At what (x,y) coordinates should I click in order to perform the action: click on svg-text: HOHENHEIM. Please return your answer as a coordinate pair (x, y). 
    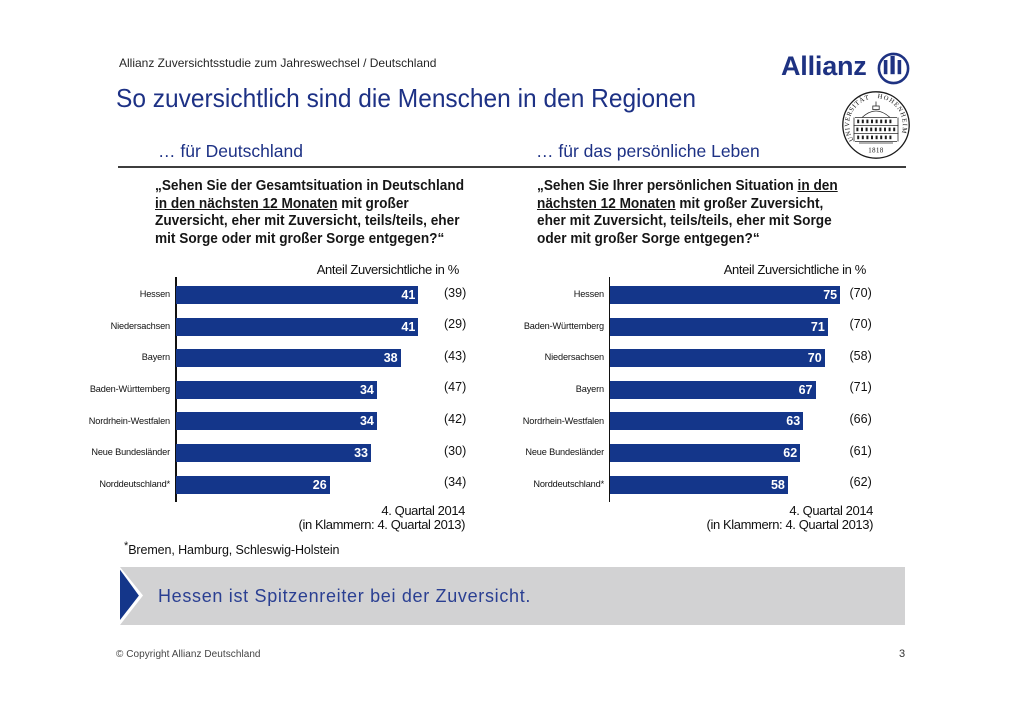
    Looking at the image, I should click on (892, 114).